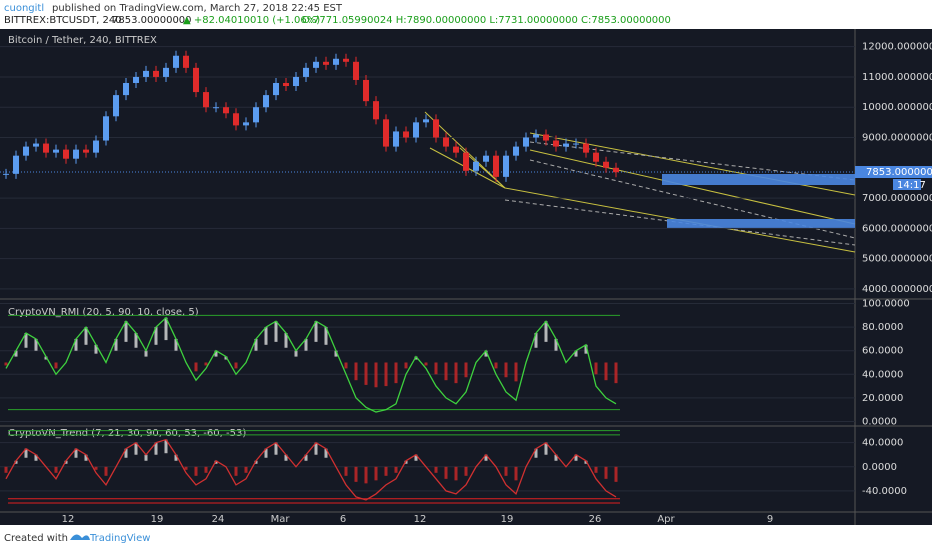 The width and height of the screenshot is (932, 554). What do you see at coordinates (157, 519) in the screenshot?
I see `x-tick-label: 19` at bounding box center [157, 519].